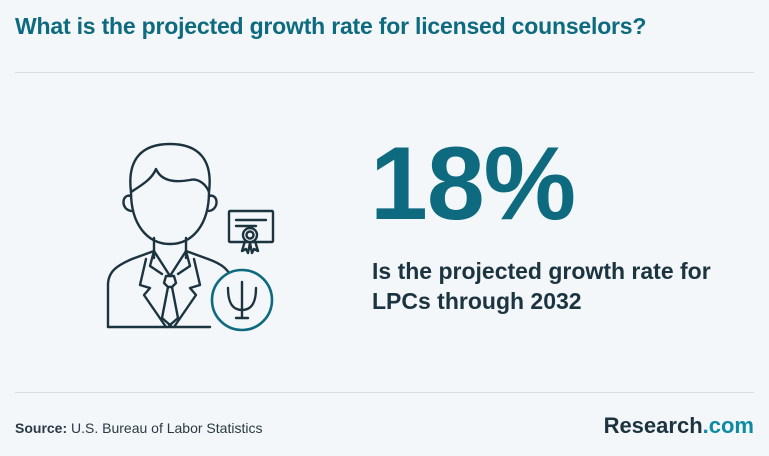 This screenshot has height=456, width=769. What do you see at coordinates (728, 425) in the screenshot?
I see `brand-suffix: .com` at bounding box center [728, 425].